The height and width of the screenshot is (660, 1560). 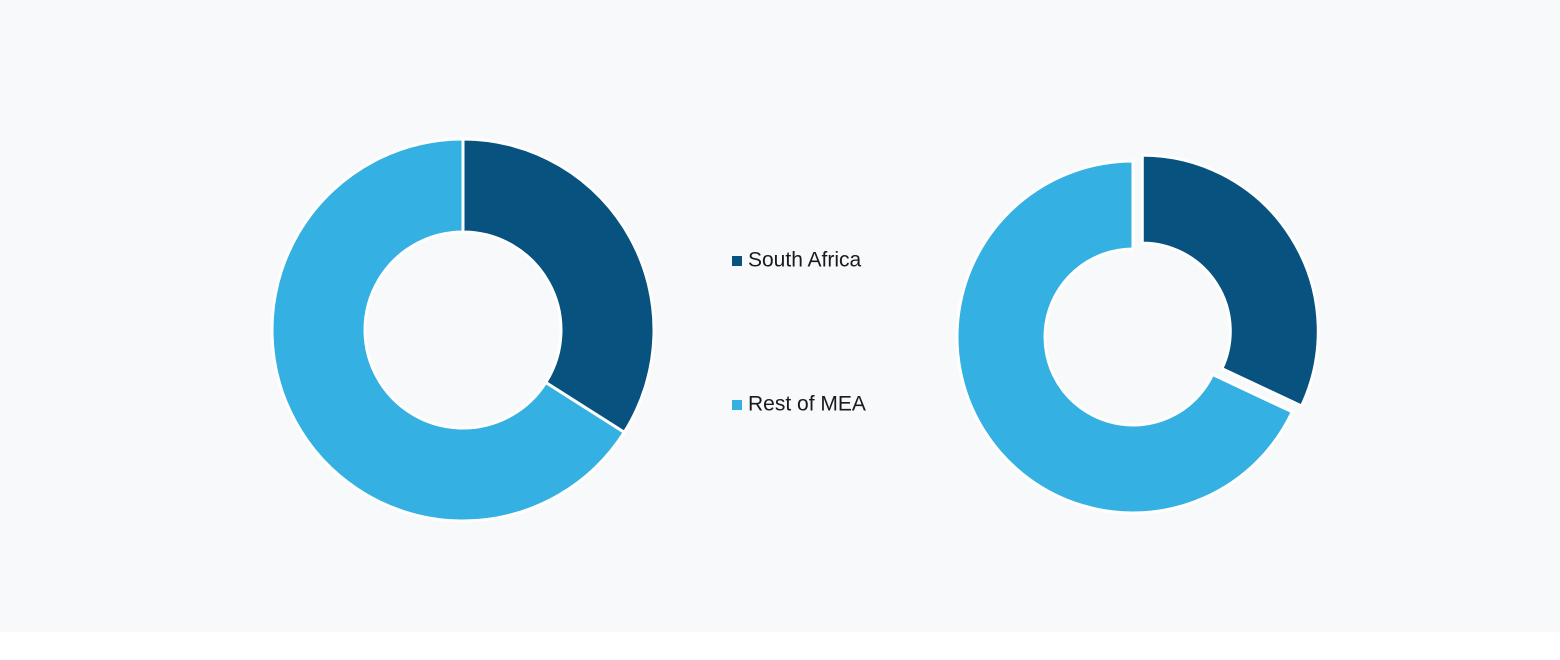 I want to click on legend-label: Rest of MEA, so click(x=807, y=404).